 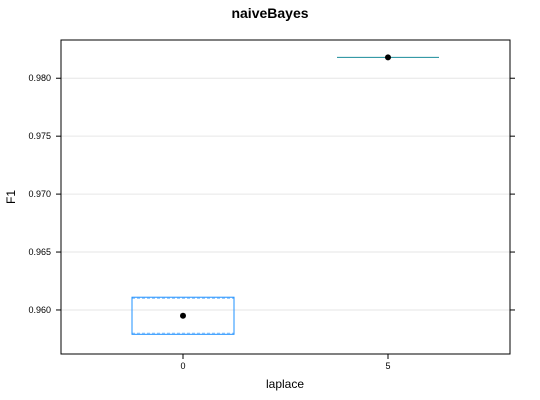 I want to click on y-tick-label: 0.960, so click(x=39, y=310).